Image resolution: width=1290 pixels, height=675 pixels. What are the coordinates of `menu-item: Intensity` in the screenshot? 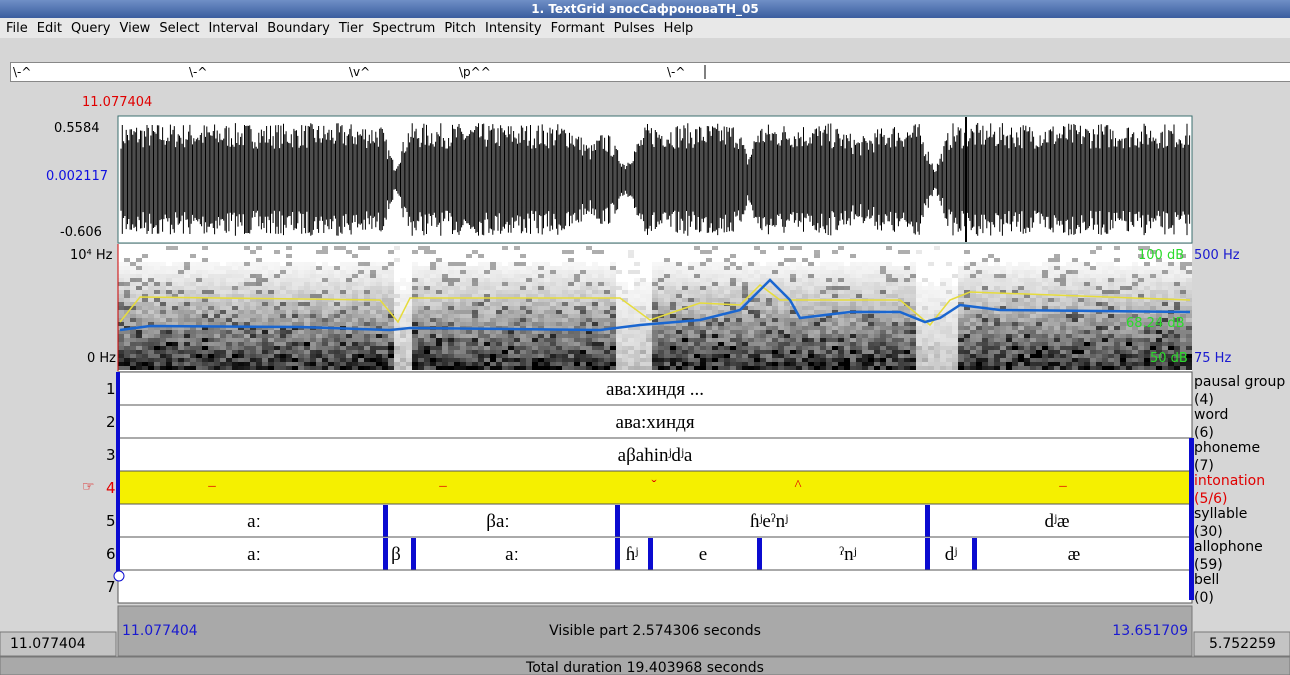 It's located at (513, 28).